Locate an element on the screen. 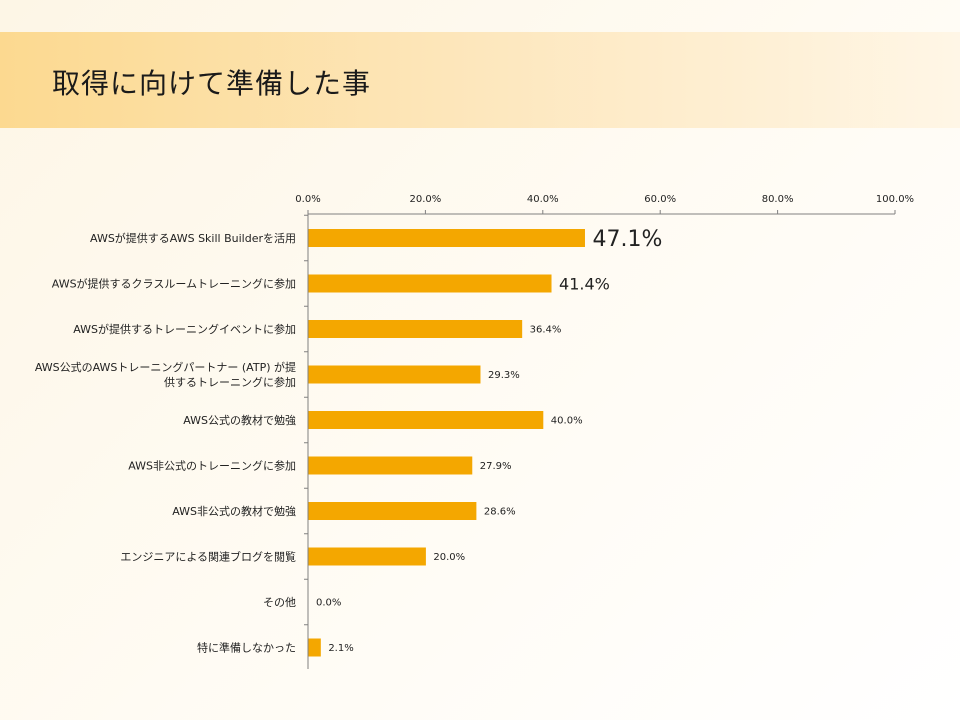 Image resolution: width=960 pixels, height=720 pixels. category-label: その他 is located at coordinates (279, 602).